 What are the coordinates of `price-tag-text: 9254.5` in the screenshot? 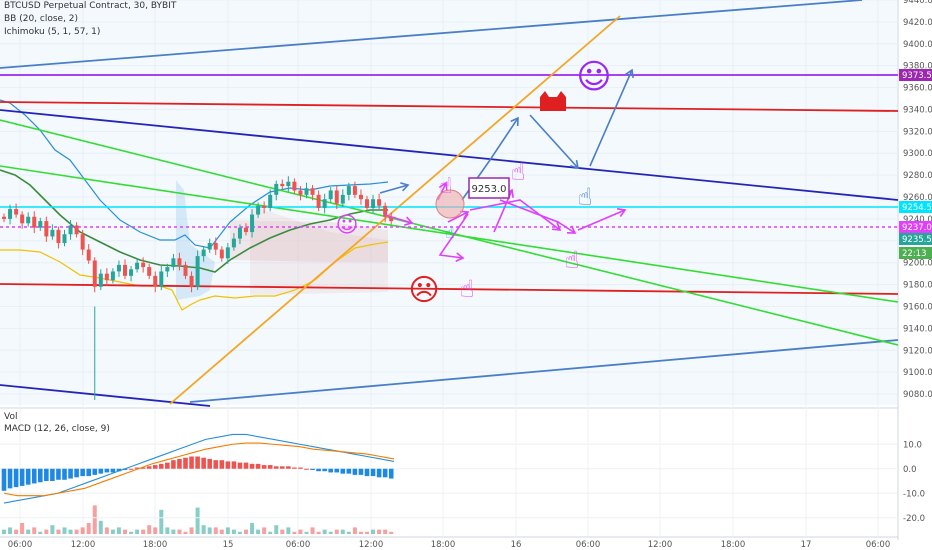 It's located at (917, 208).